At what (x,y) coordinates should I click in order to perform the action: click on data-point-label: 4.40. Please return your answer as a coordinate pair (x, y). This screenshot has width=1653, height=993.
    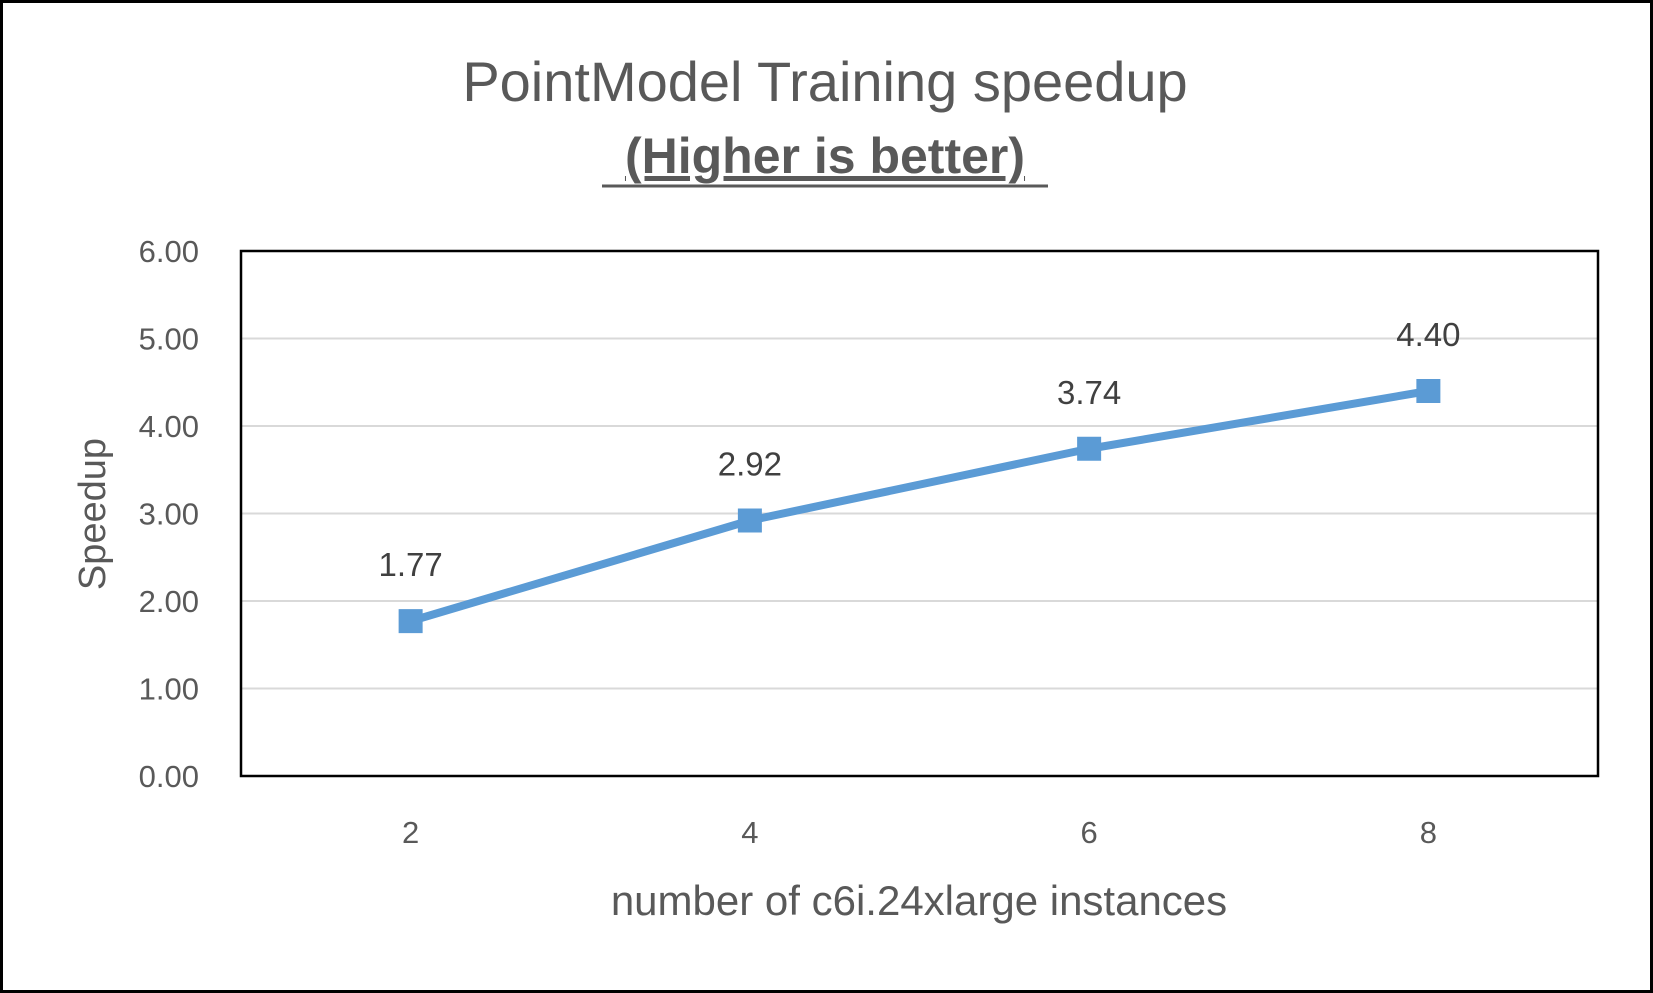
    Looking at the image, I should click on (1428, 334).